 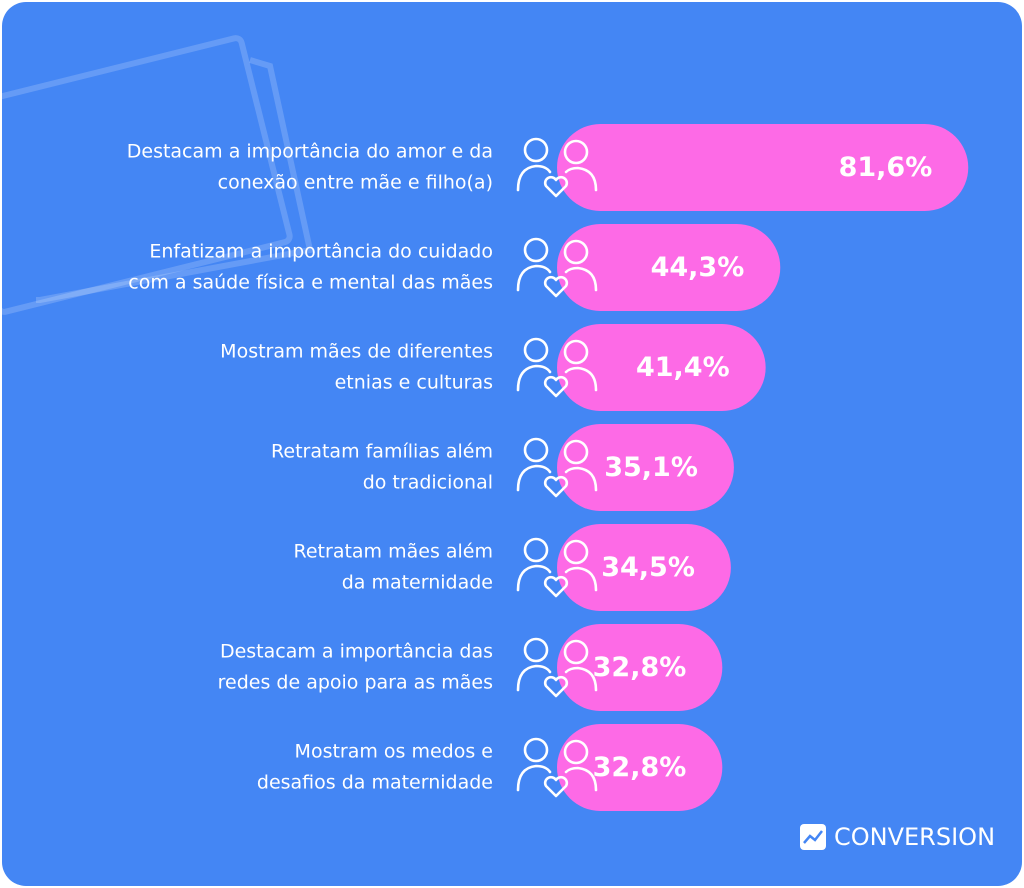 I want to click on category-label: desafios da maternidade, so click(x=375, y=783).